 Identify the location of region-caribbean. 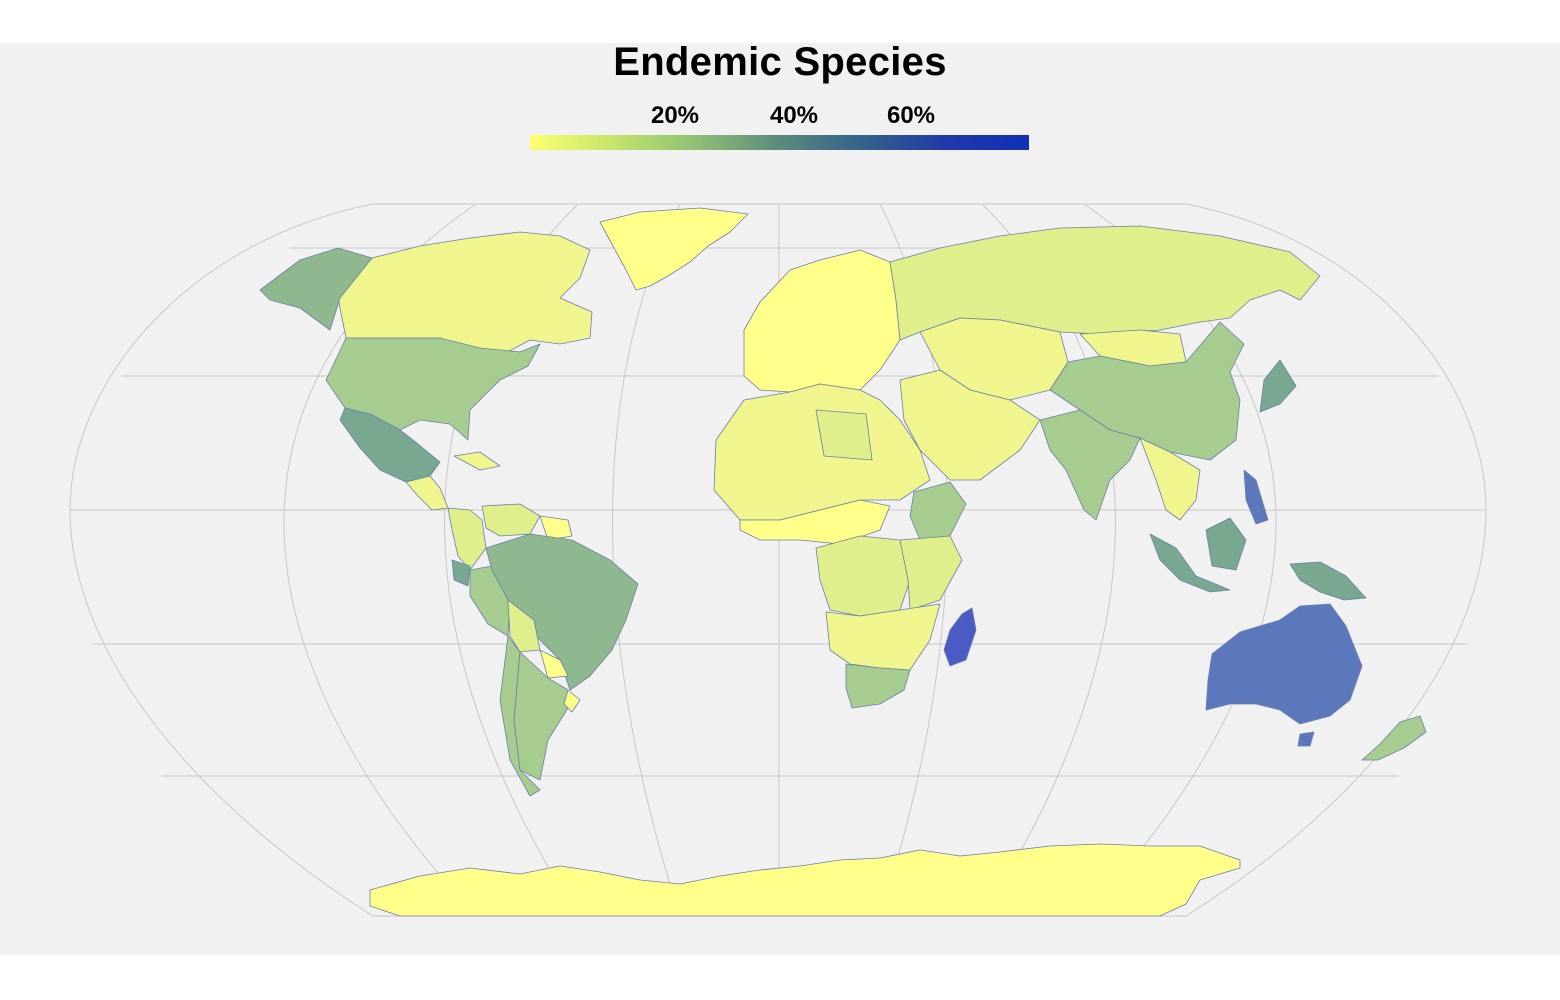
(477, 461).